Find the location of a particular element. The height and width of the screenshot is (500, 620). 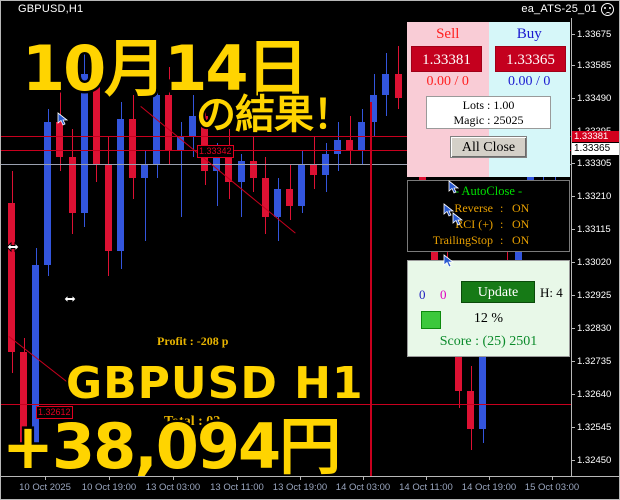

trailingstop-value: ON is located at coordinates (521, 240).